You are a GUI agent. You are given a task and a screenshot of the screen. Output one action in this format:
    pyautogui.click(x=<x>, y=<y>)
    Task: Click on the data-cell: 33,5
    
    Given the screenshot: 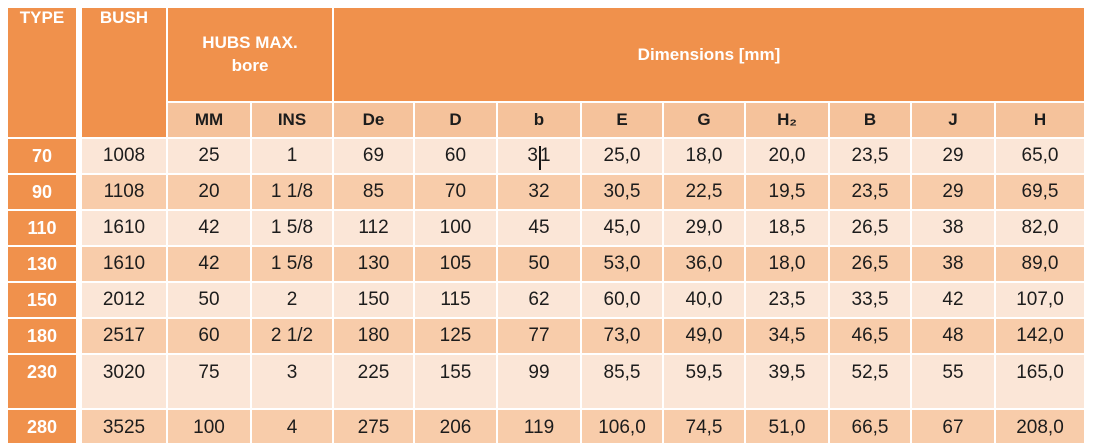 What is the action you would take?
    pyautogui.click(x=870, y=300)
    